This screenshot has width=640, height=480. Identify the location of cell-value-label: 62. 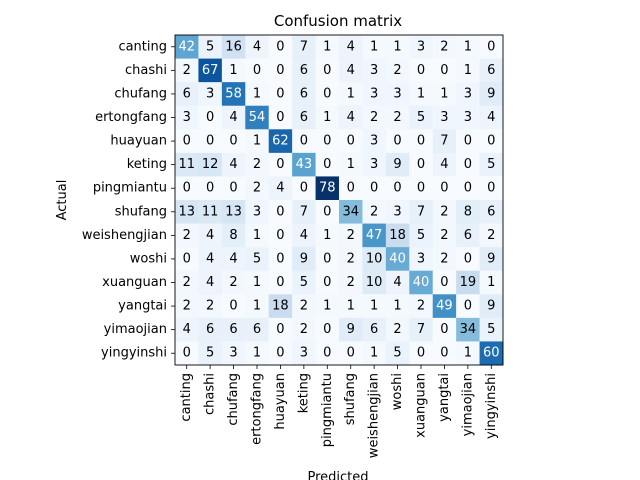
(280, 141).